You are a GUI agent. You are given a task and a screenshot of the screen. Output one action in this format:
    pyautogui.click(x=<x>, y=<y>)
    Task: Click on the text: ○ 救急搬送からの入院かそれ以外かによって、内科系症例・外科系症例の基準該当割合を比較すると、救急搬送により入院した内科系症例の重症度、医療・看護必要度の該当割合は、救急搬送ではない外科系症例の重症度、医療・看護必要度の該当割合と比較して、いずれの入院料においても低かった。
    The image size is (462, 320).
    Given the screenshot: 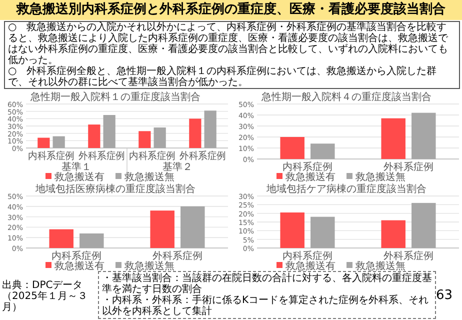 What is the action you would take?
    pyautogui.click(x=228, y=44)
    